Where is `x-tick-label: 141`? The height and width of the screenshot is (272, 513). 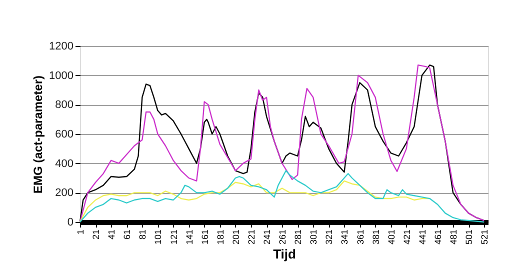 x-tick-label: 141 is located at coordinates (189, 237).